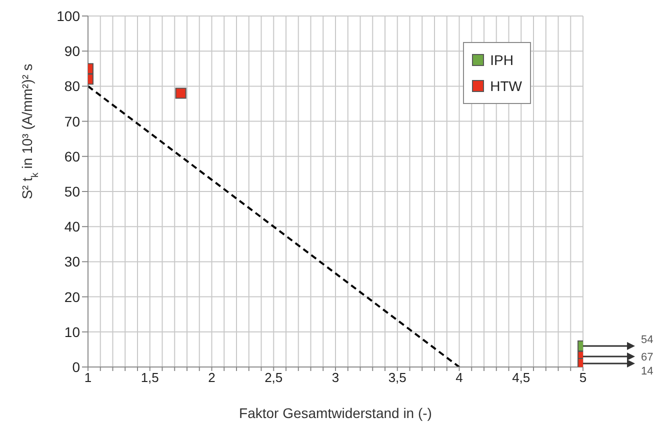 This screenshot has width=669, height=434. Describe the element at coordinates (647, 340) in the screenshot. I see `text: 54` at that location.